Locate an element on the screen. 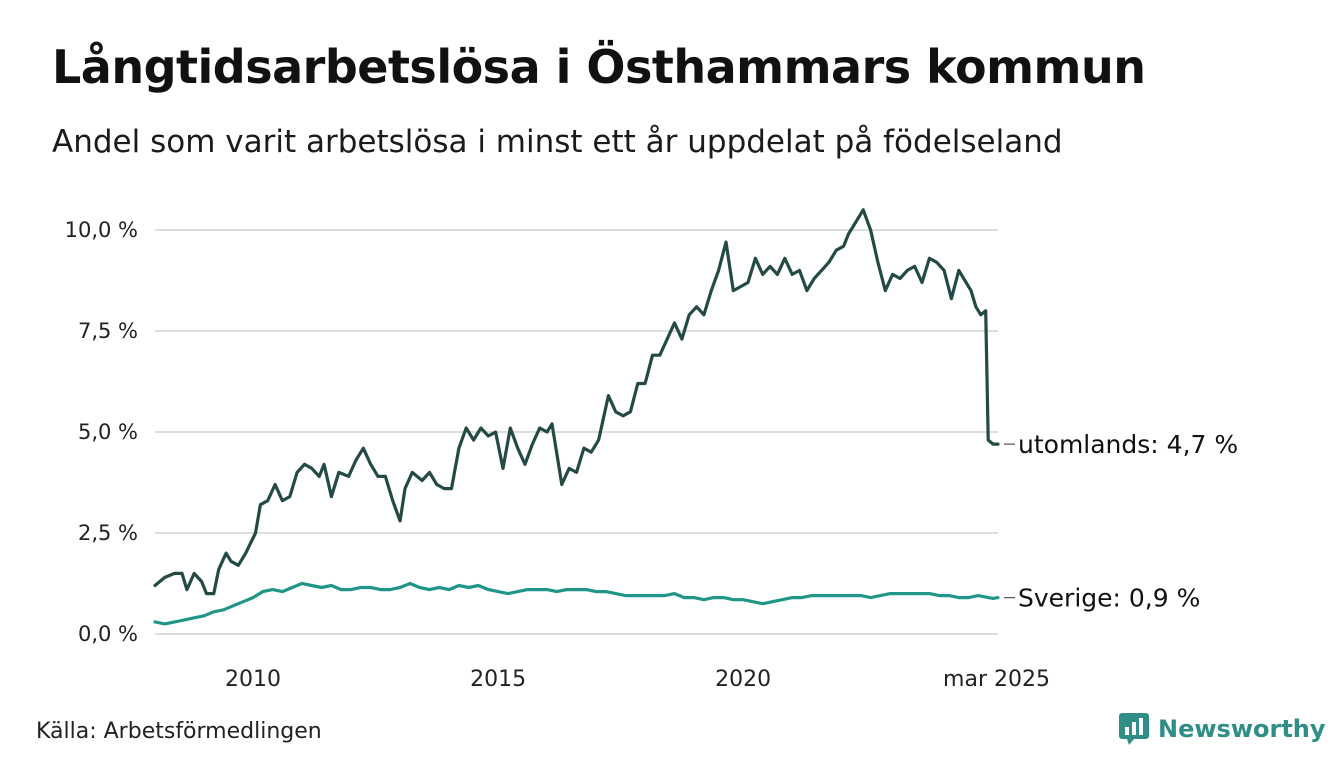 The height and width of the screenshot is (780, 1340). source-note: Källa: Arbetsförmedlingen is located at coordinates (179, 731).